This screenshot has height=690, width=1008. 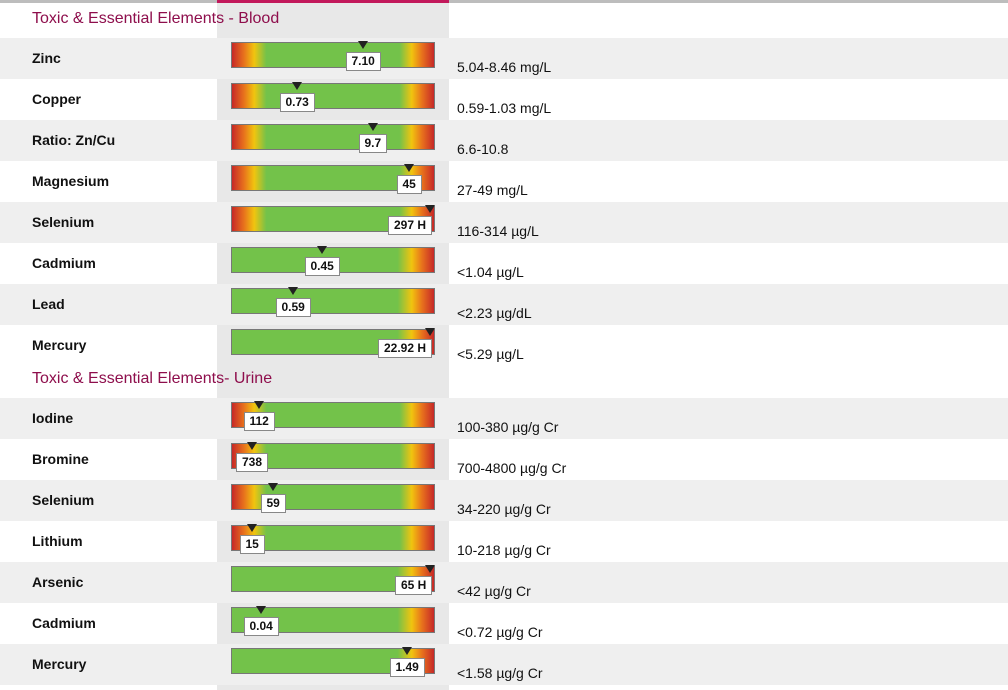 What do you see at coordinates (273, 503) in the screenshot?
I see `result-value: 59` at bounding box center [273, 503].